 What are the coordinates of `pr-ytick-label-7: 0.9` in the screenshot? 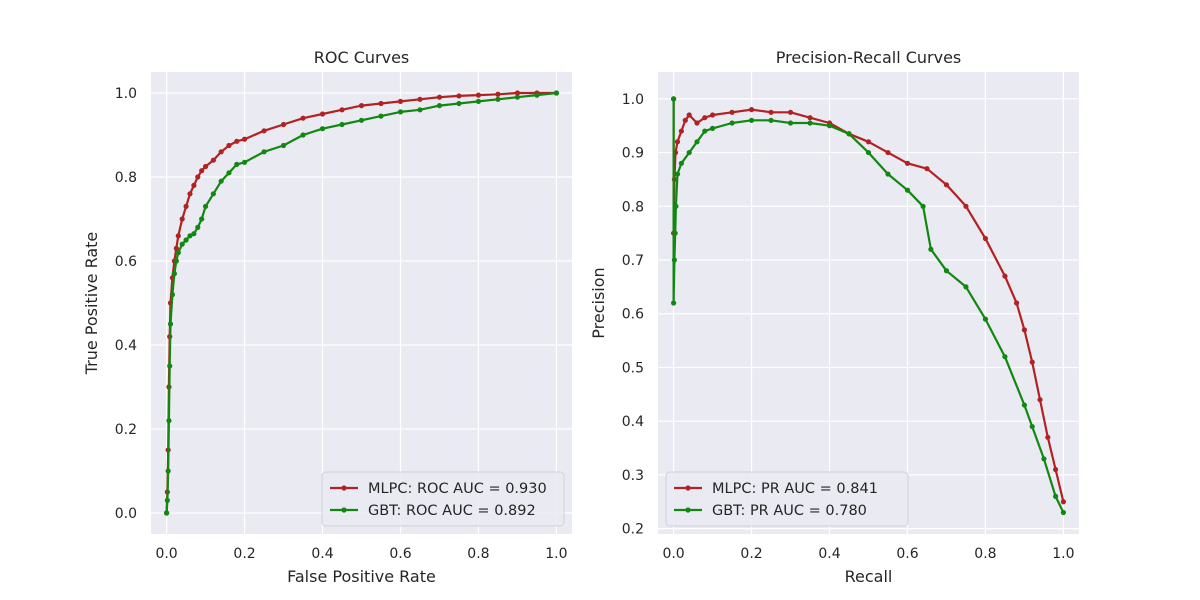 It's located at (633, 154).